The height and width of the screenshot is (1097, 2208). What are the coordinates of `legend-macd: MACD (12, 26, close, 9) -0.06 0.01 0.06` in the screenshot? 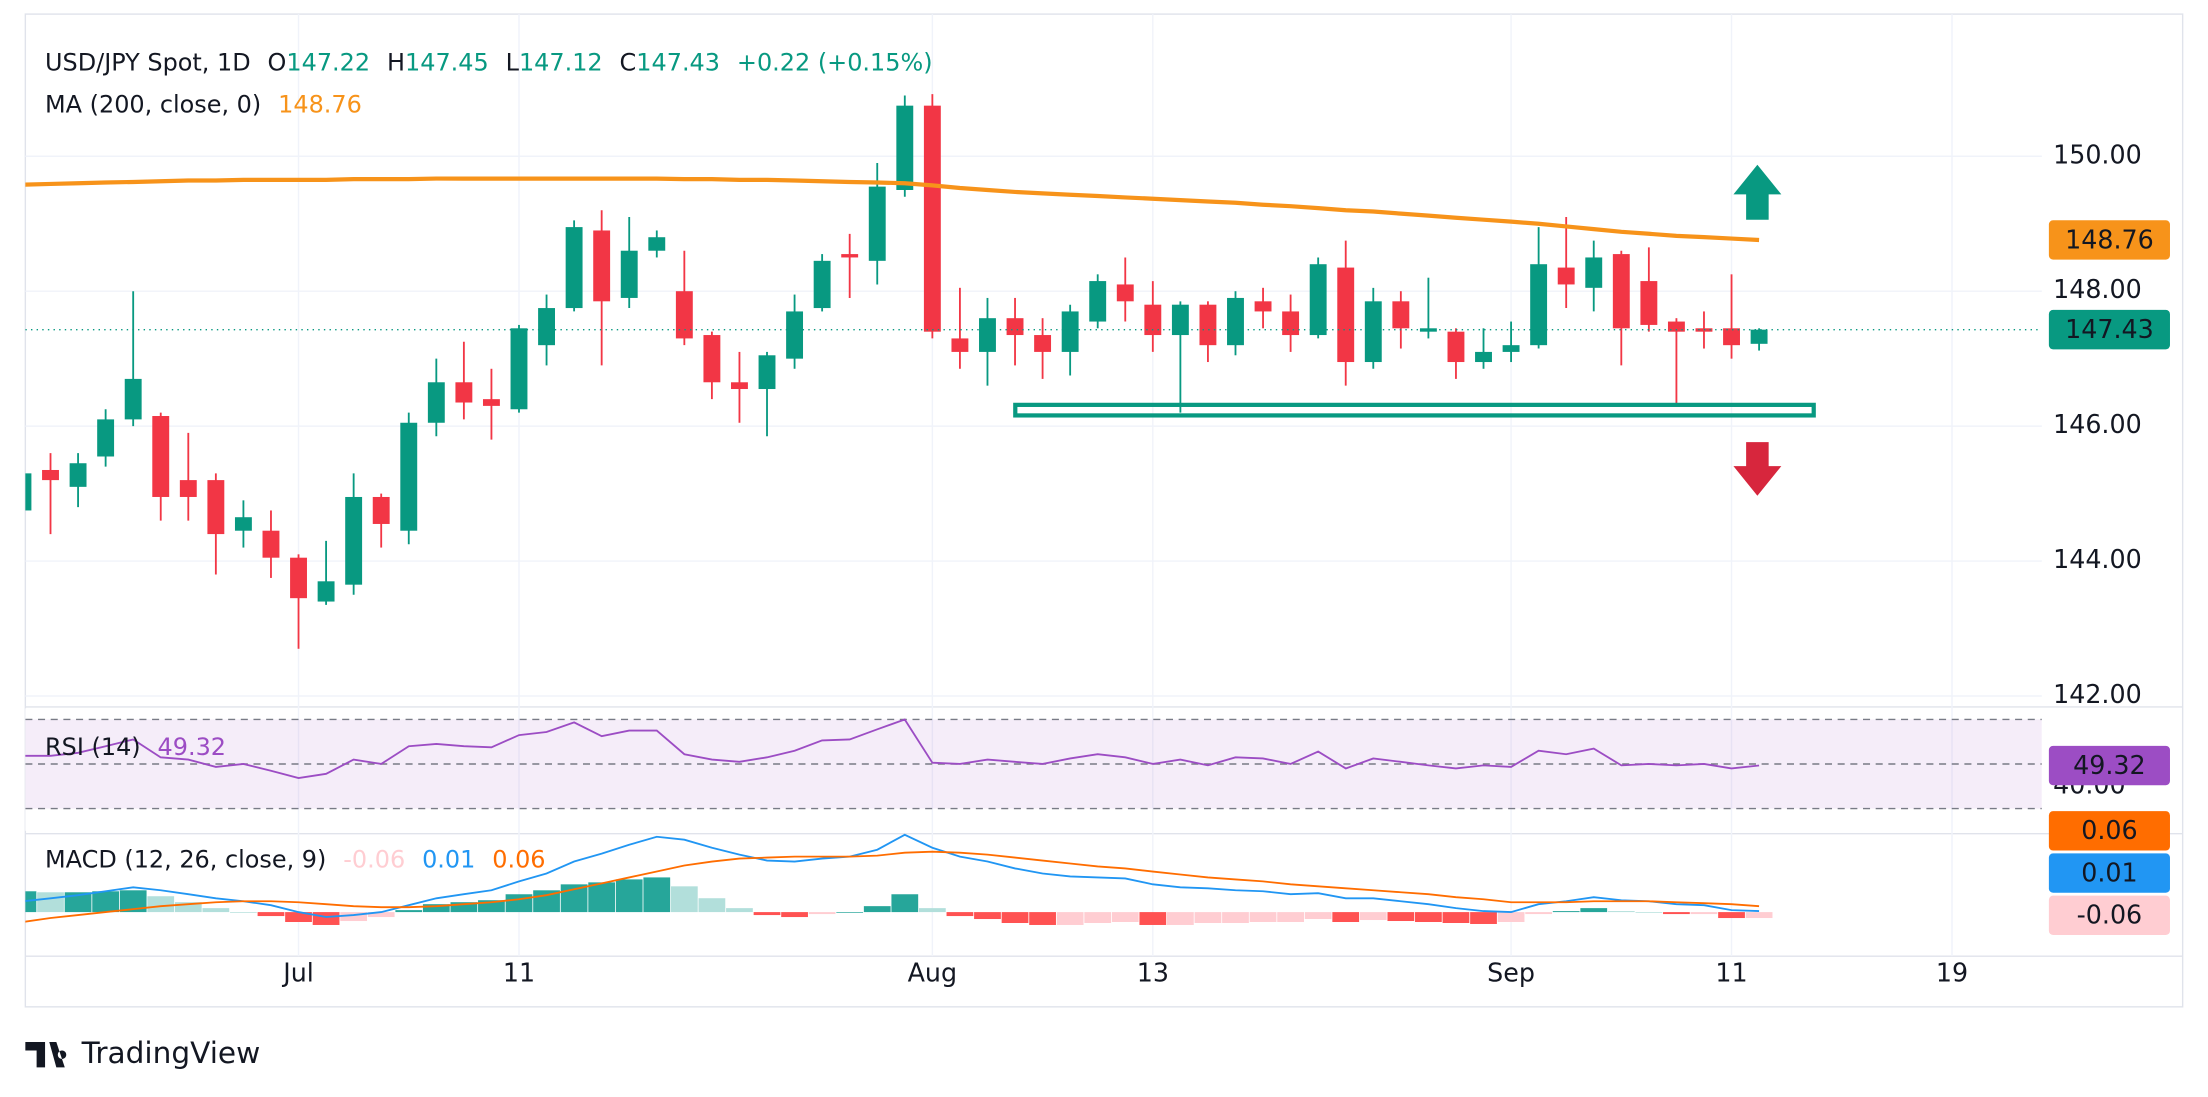 It's located at (295, 859).